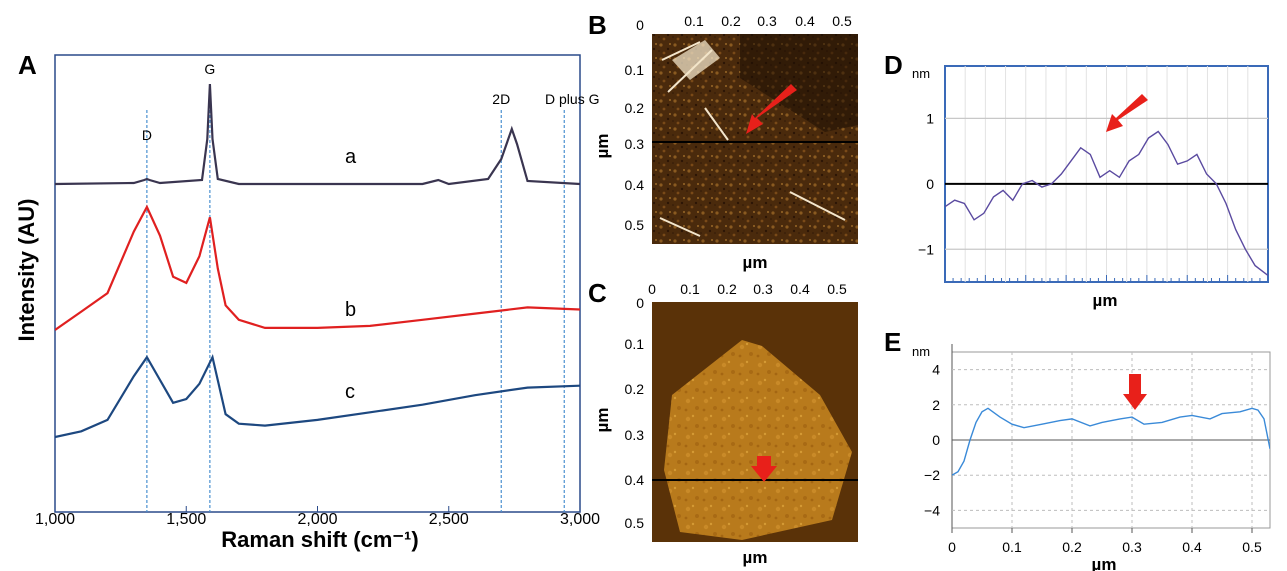 The width and height of the screenshot is (1287, 571). I want to click on peak-label: D plus G, so click(572, 99).